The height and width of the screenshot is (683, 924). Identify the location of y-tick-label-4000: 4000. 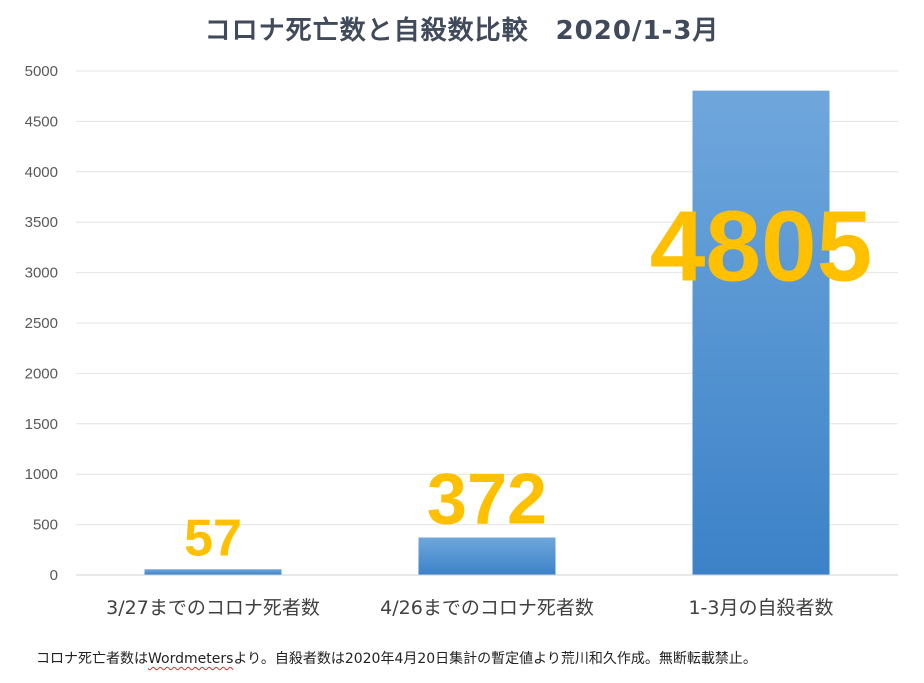
(41, 172).